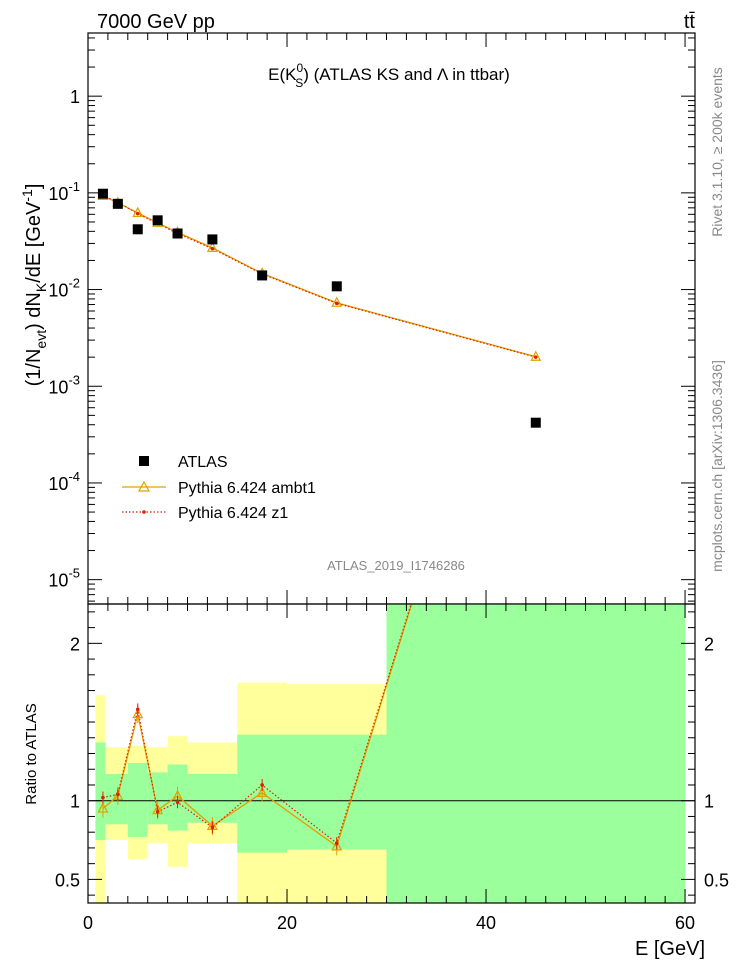  What do you see at coordinates (233, 513) in the screenshot?
I see `legend-label-z1: Pythia 6.424 z1` at bounding box center [233, 513].